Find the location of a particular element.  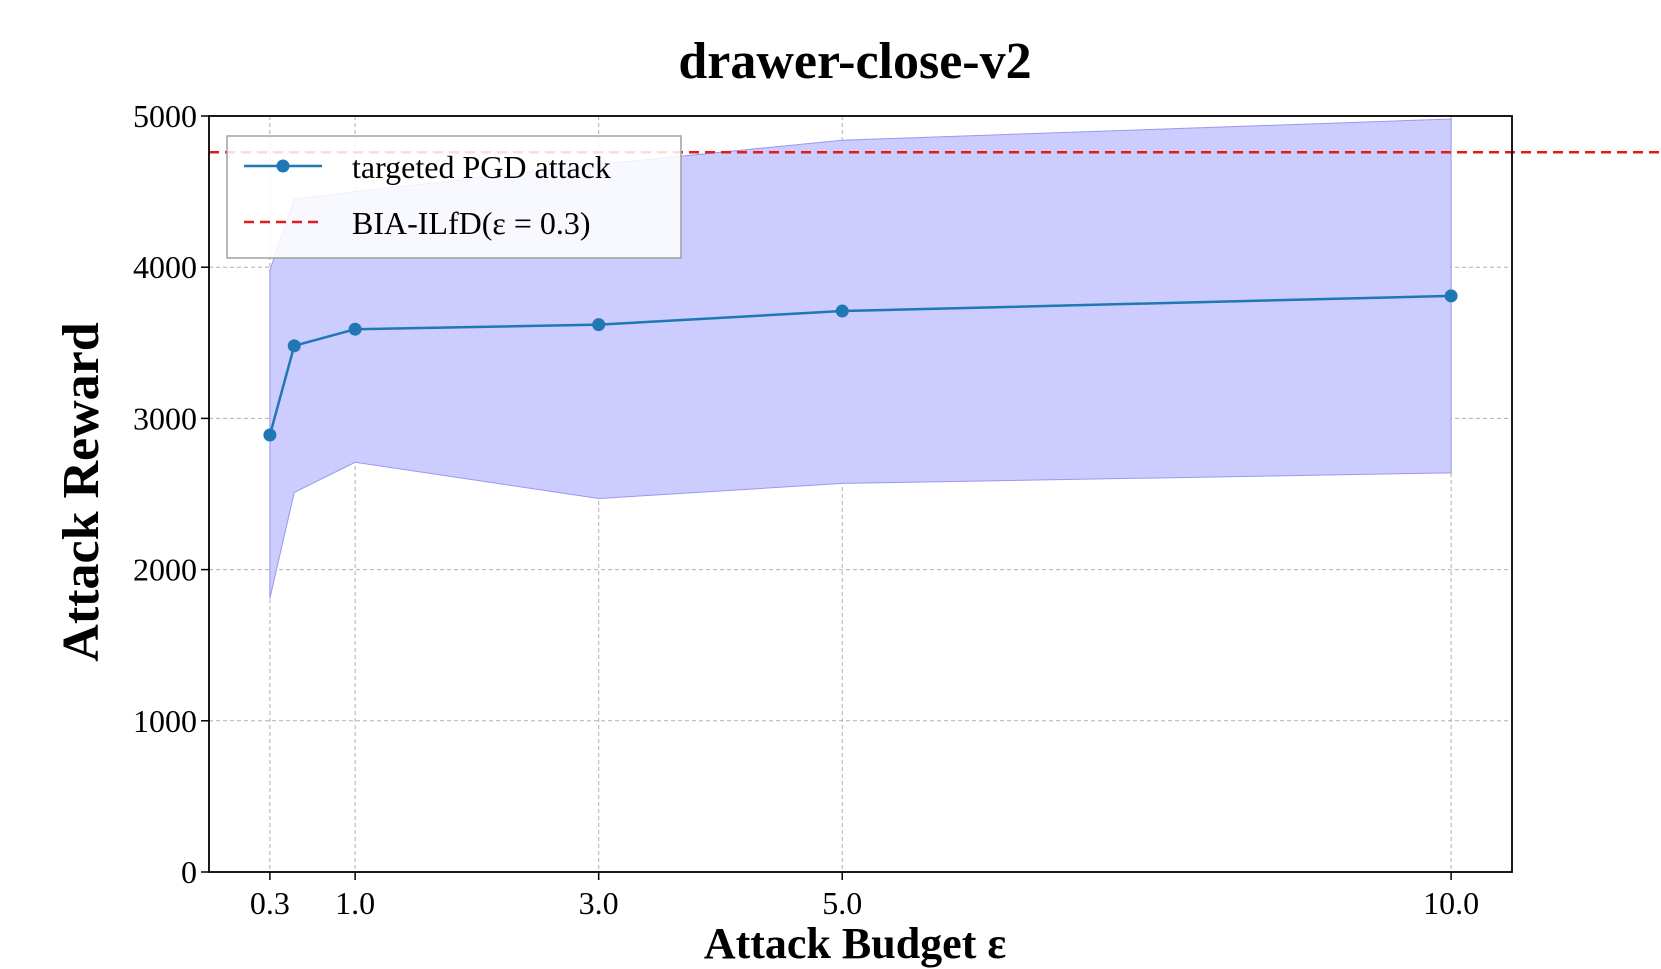

legend-label-bia: BIA-ILfD(ε = 0.3) is located at coordinates (471, 223).